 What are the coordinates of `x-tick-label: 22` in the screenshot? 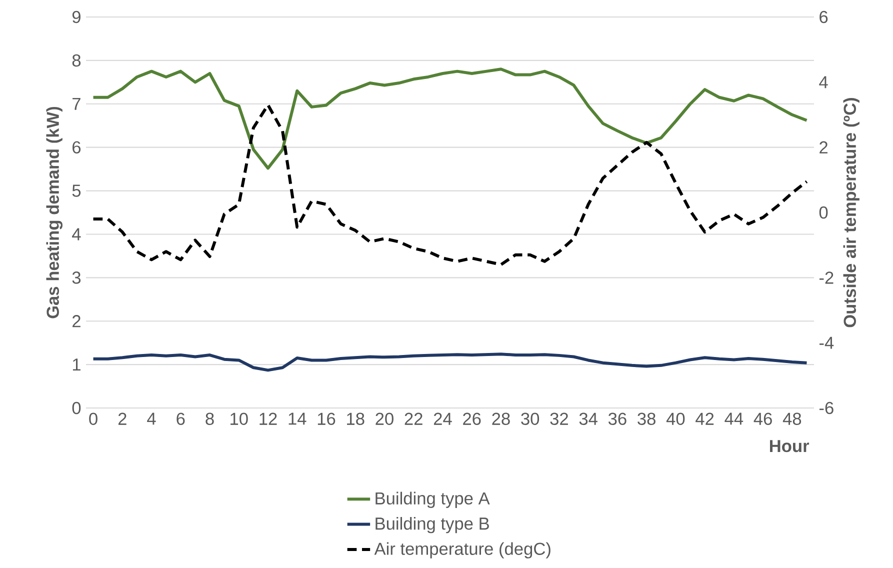 It's located at (413, 418).